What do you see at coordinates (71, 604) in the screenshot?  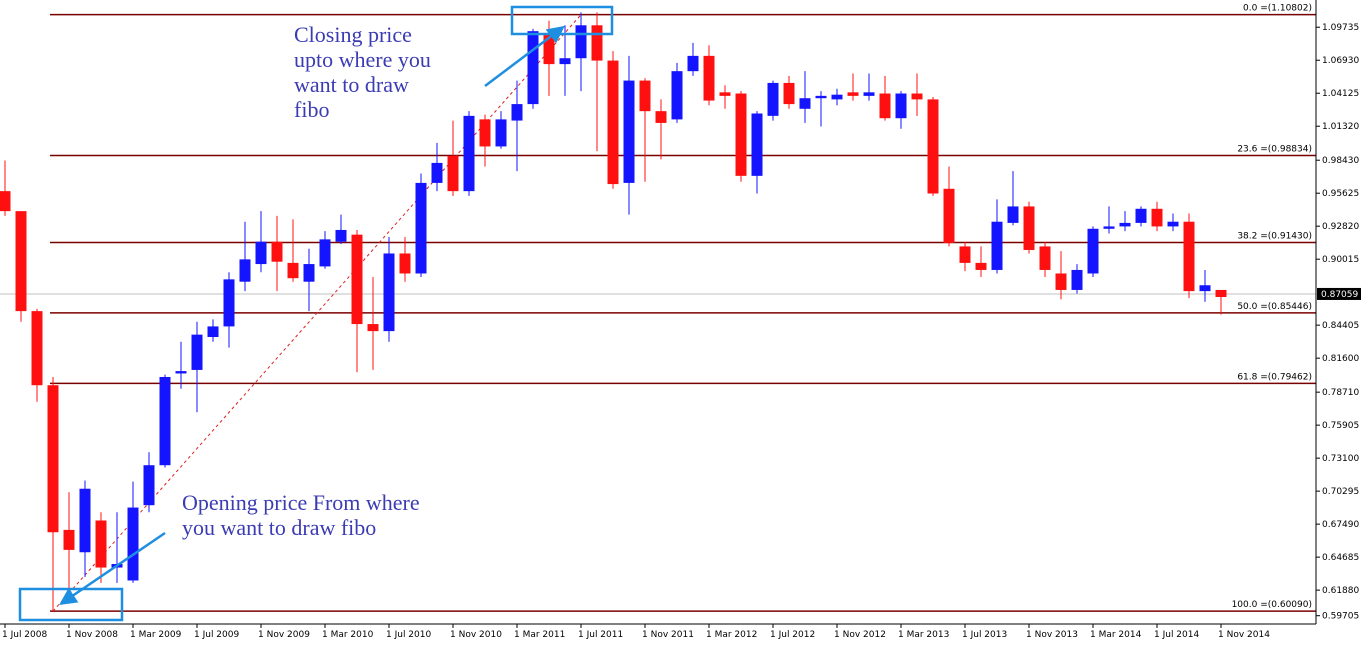 I see `highlight-box` at bounding box center [71, 604].